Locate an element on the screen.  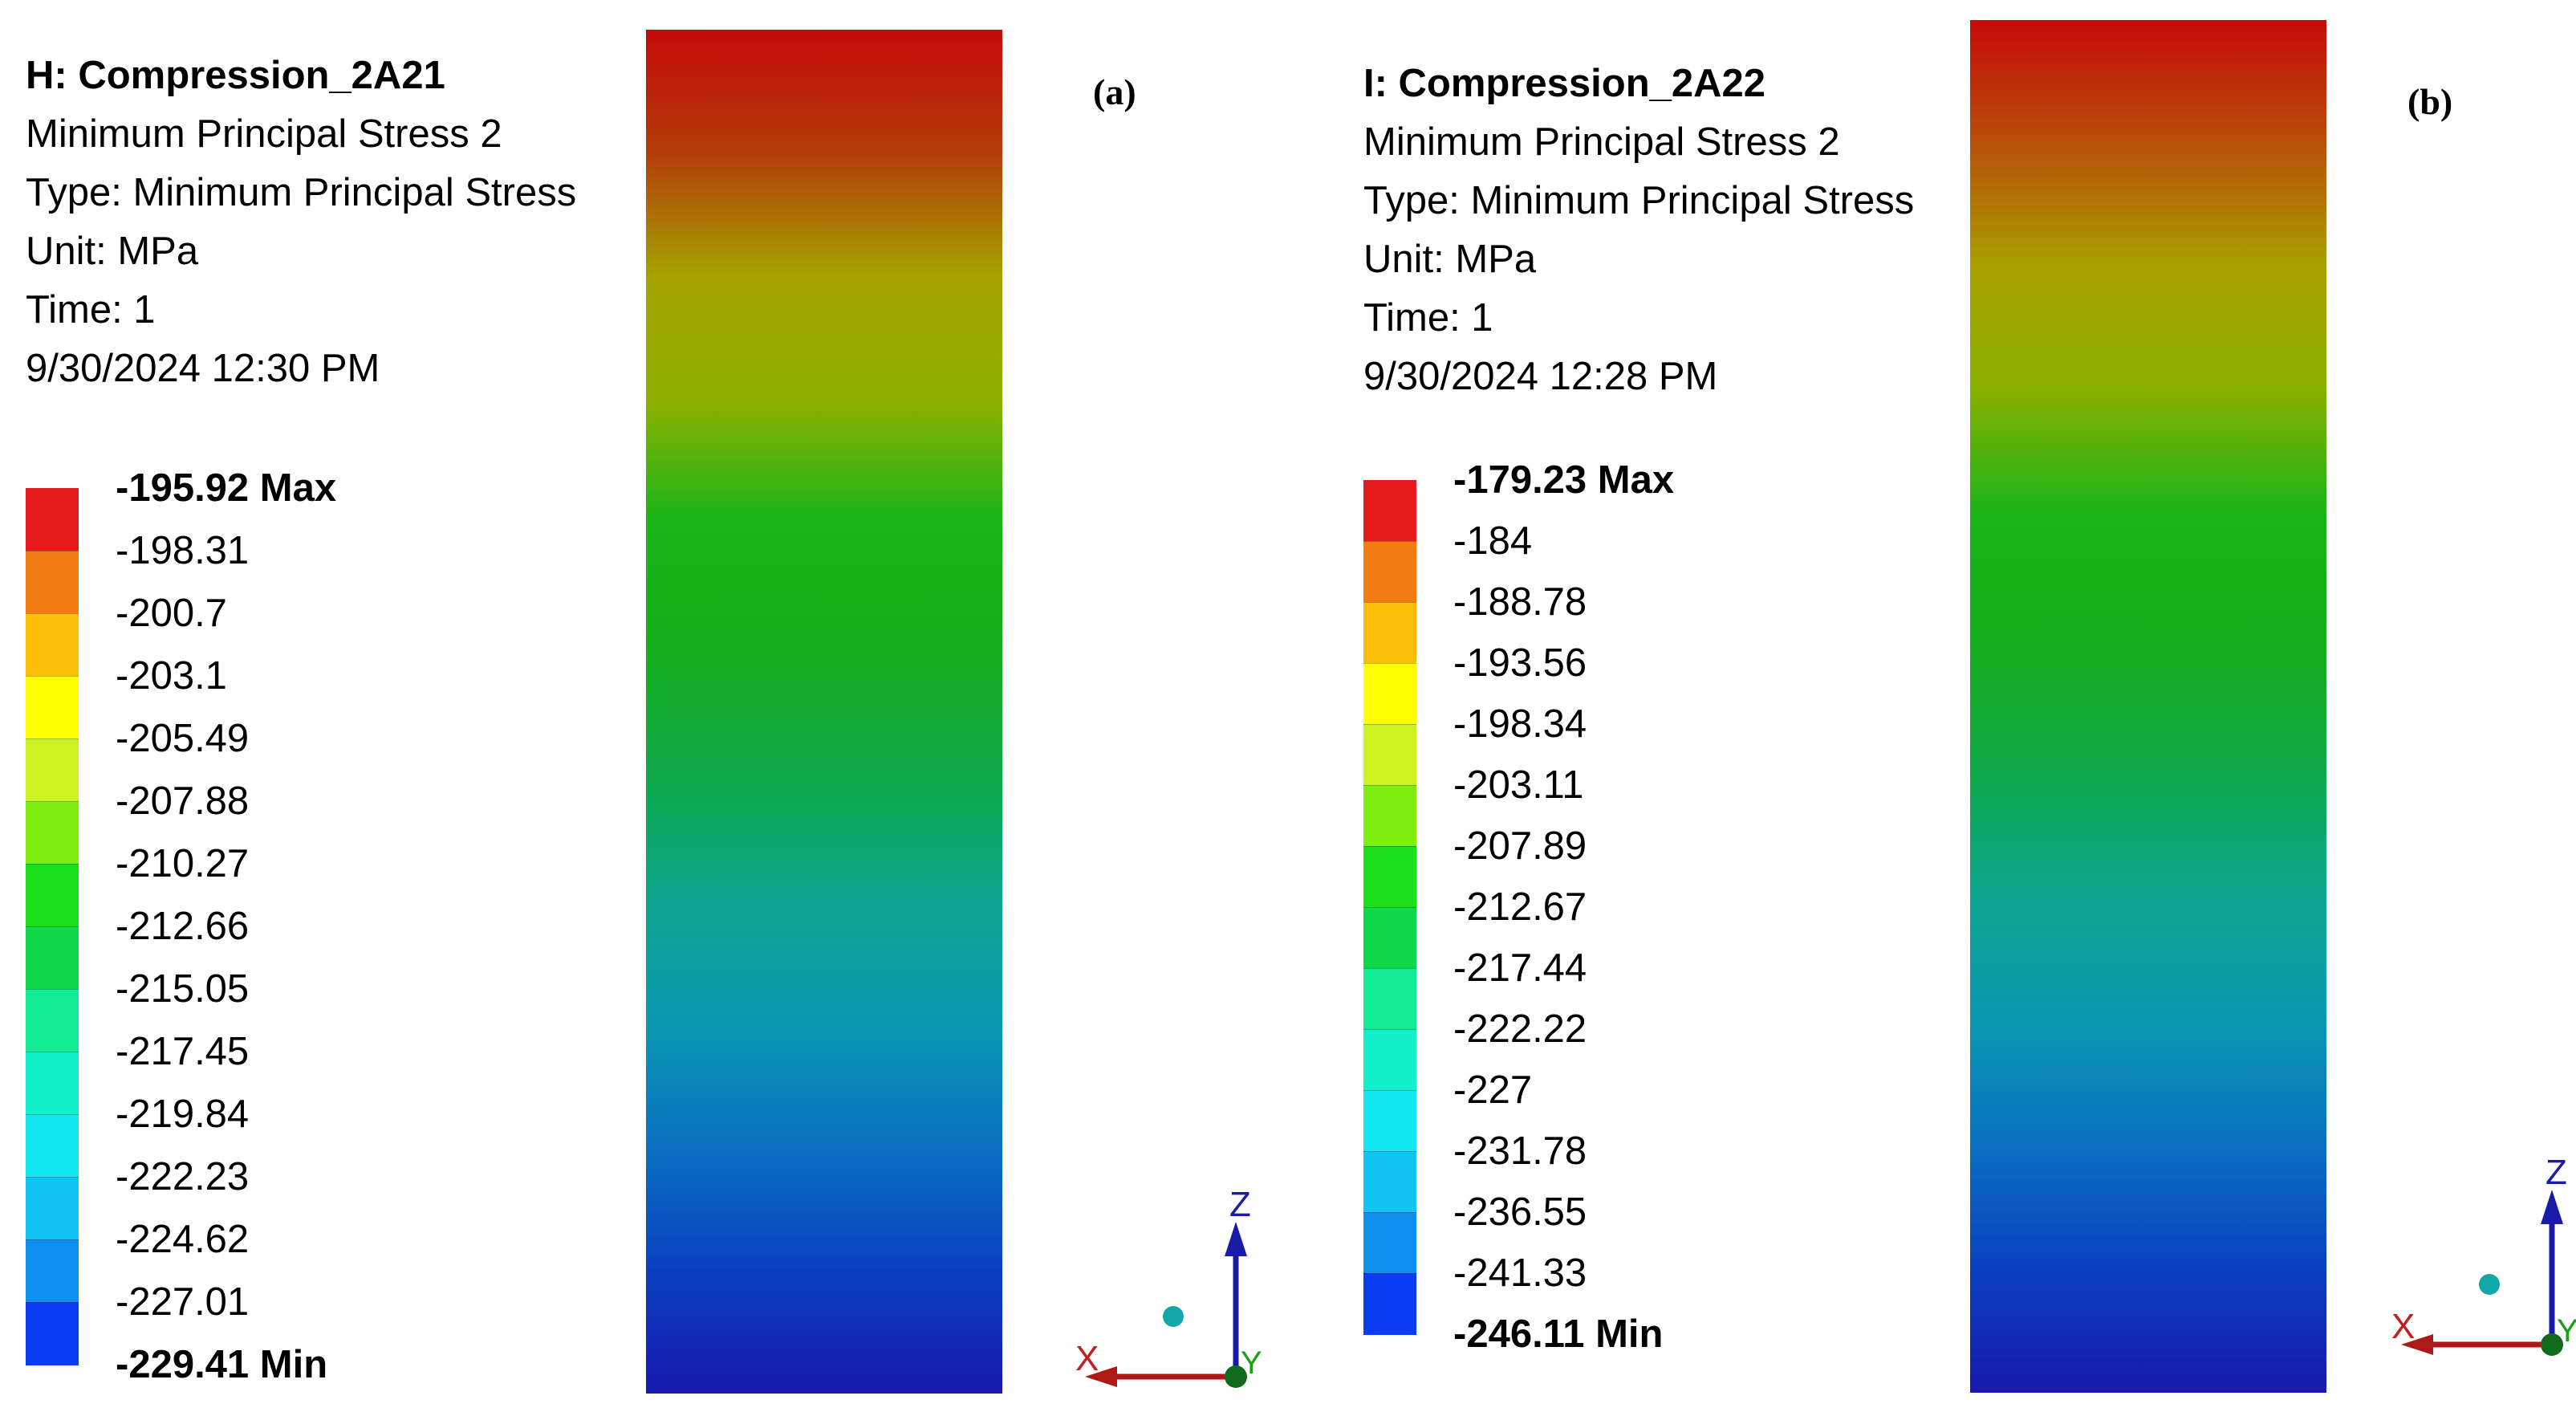
legend-tick-label: -222.22 is located at coordinates (1520, 1029).